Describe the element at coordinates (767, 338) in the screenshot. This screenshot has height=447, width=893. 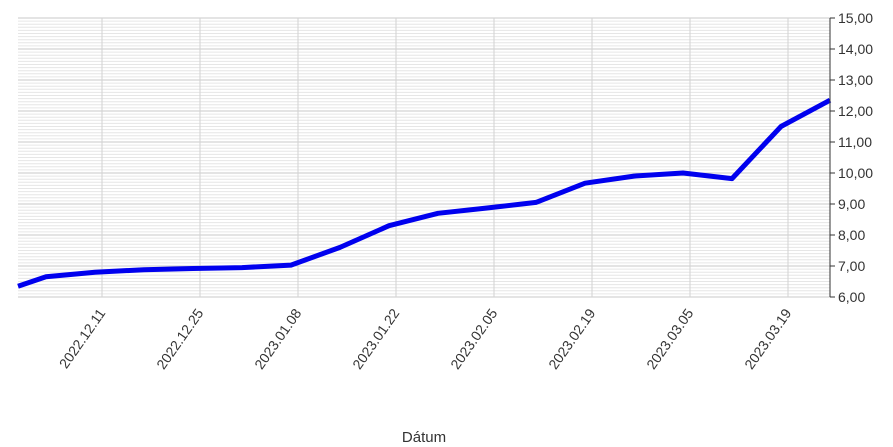
I see `x-tick-label: 2023.03.19` at that location.